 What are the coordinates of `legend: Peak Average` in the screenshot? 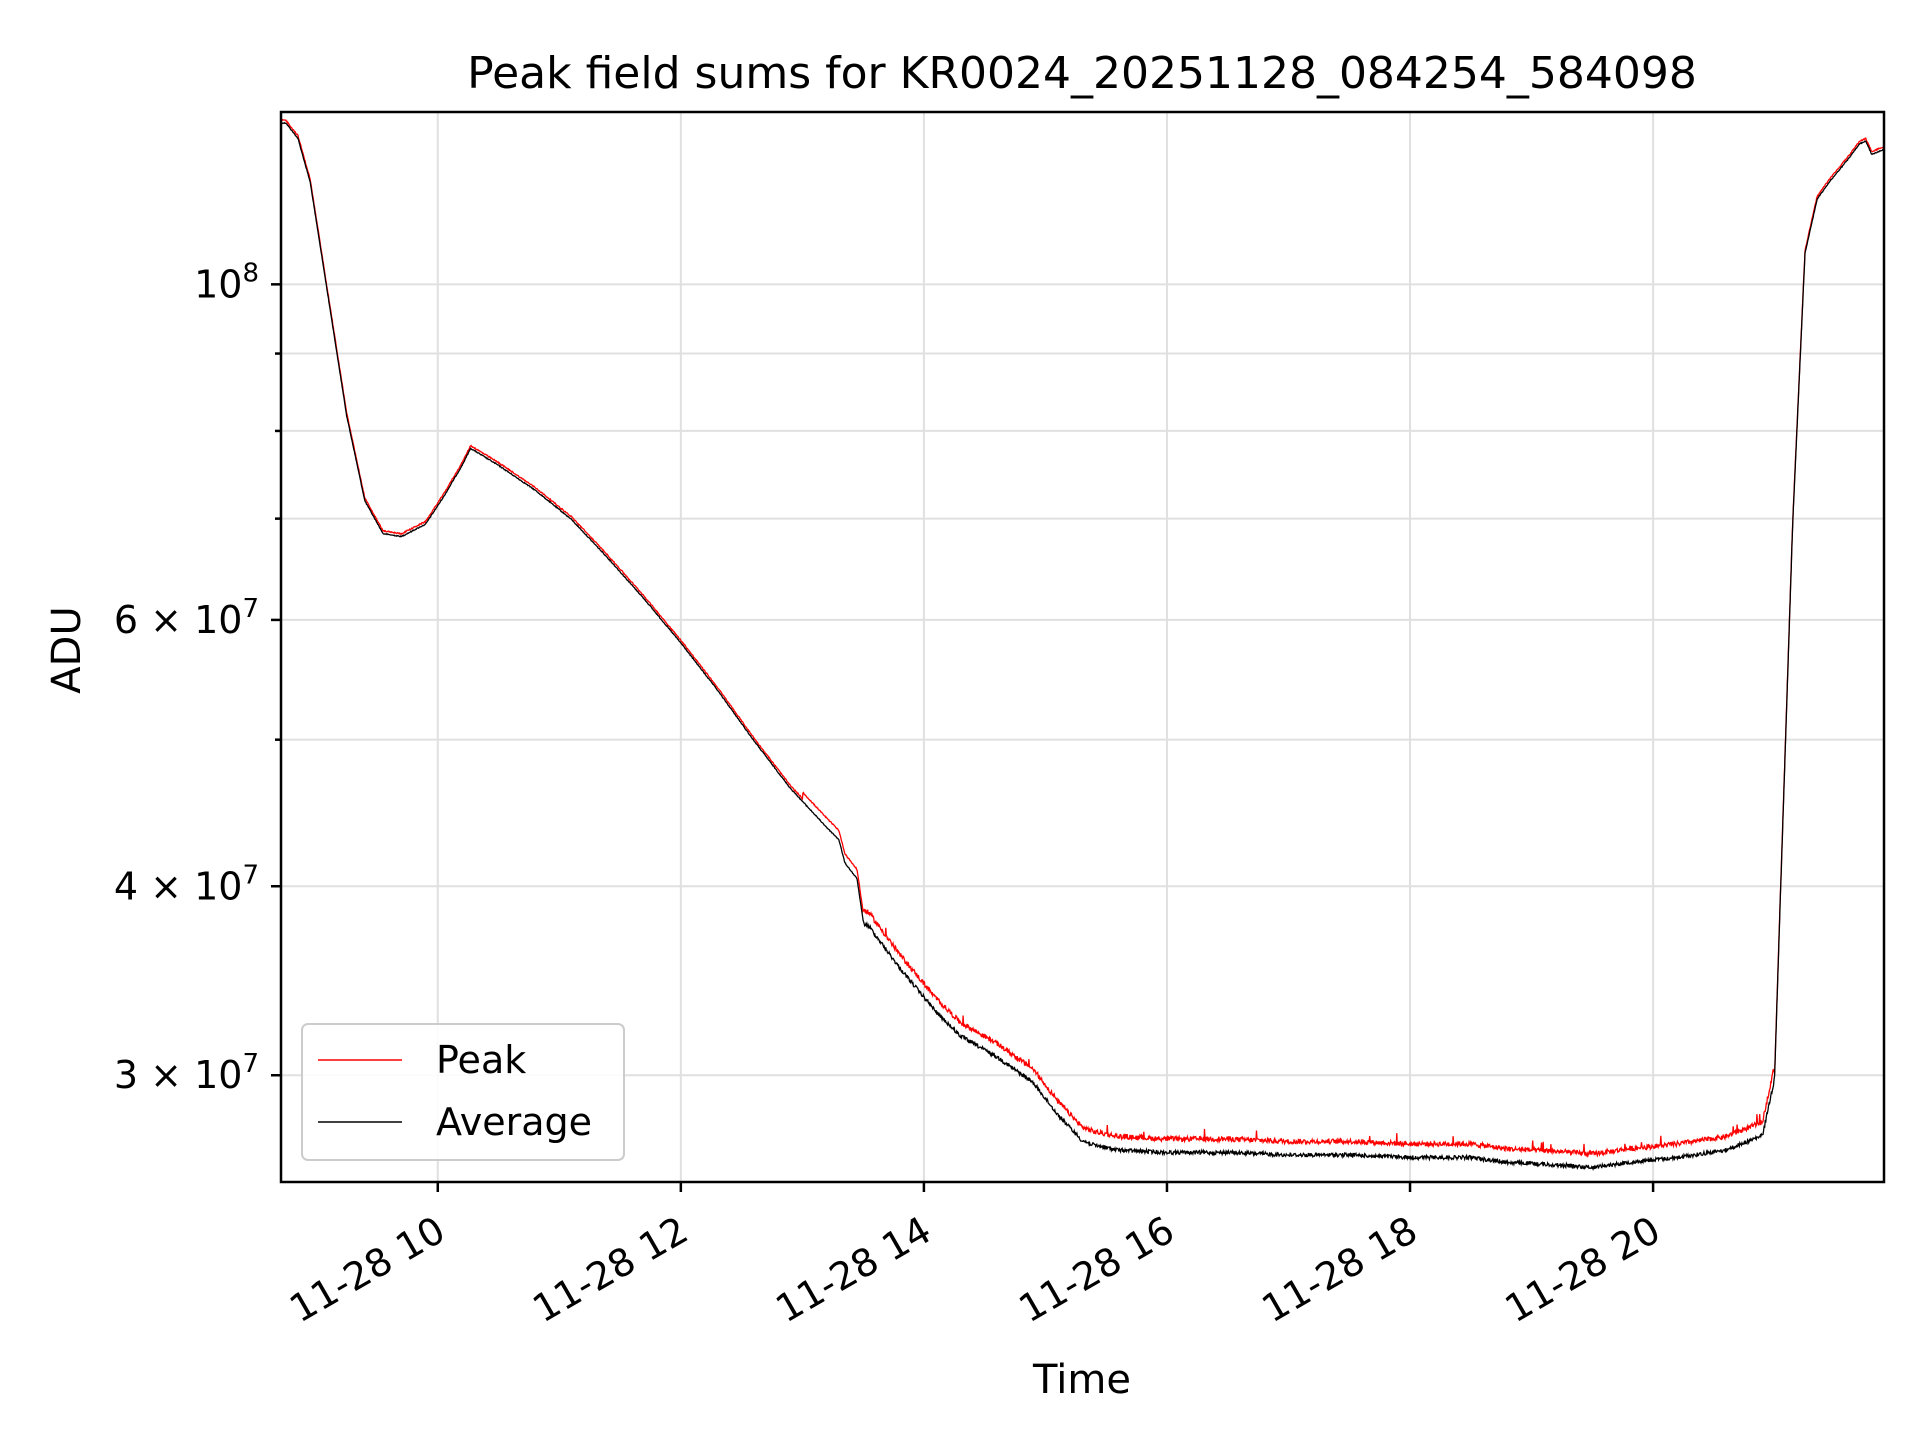 It's located at (463, 1092).